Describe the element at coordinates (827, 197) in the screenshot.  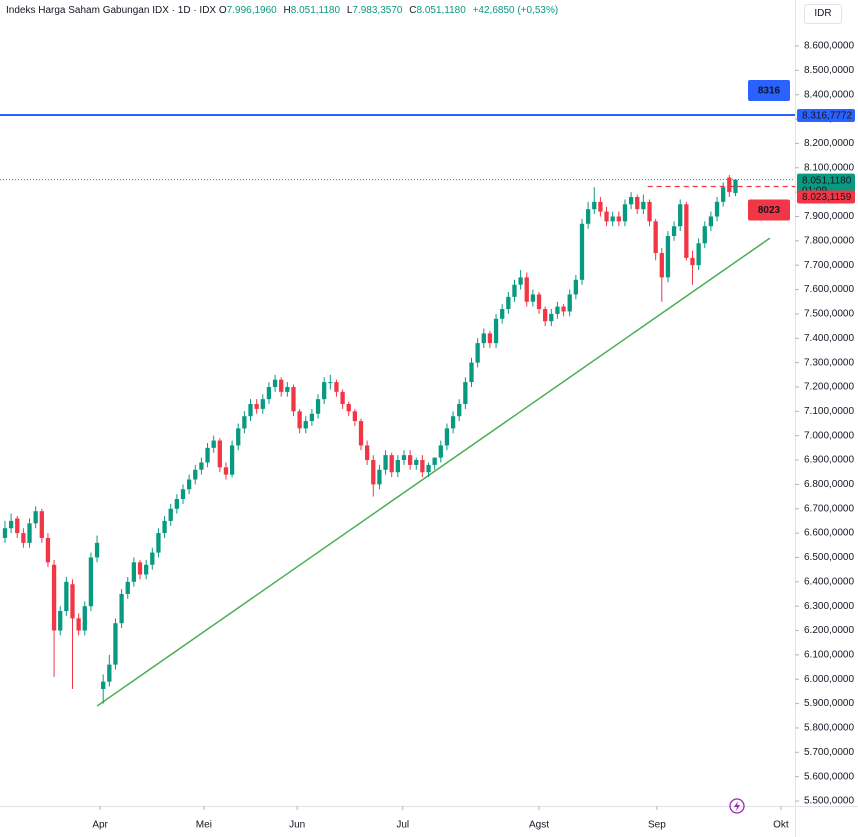
I see `alert-label: 8.023,1159` at that location.